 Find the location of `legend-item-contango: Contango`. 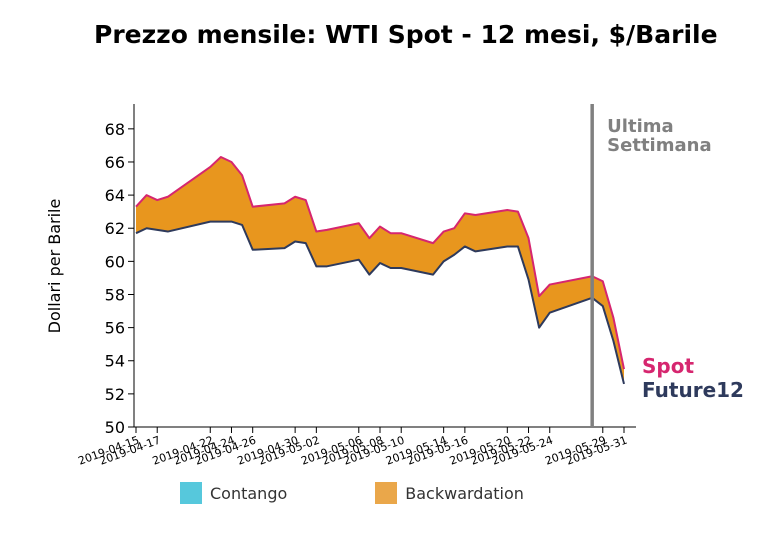

legend-item-contango: Contango is located at coordinates (233, 493).